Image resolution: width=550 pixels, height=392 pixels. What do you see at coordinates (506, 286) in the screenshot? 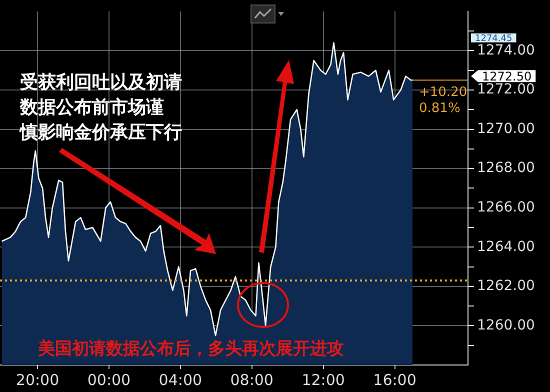
I see `y-tick-label: 1262.00` at bounding box center [506, 286].